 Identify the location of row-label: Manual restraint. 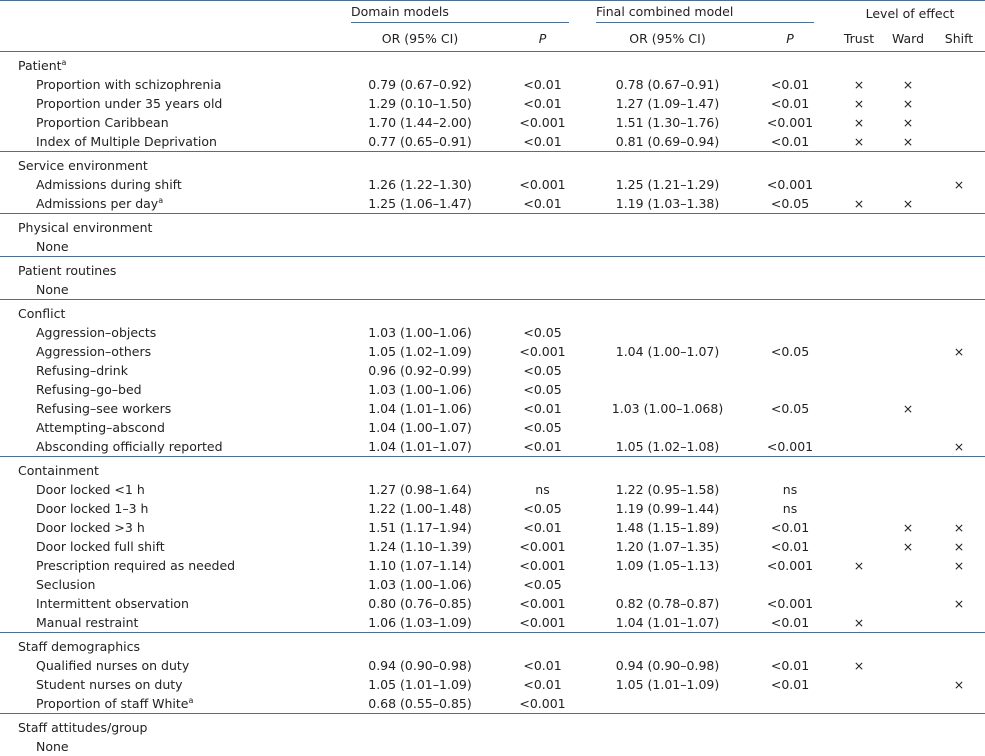
(172, 623).